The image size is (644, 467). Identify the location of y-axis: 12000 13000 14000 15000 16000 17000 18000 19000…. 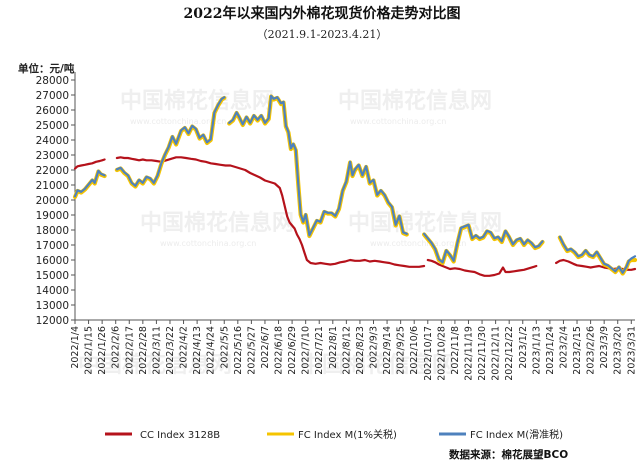
(56, 199).